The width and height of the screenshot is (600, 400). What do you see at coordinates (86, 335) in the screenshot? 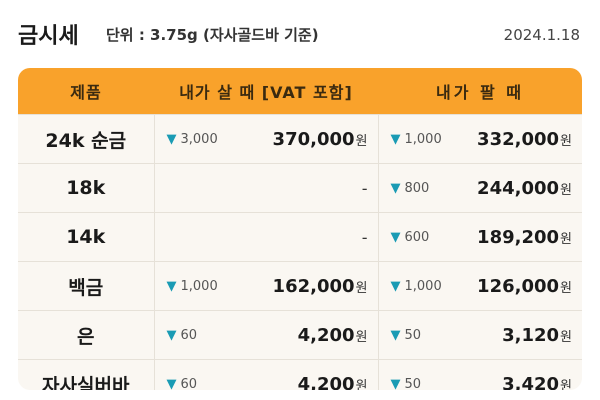
I see `product-name: 은` at bounding box center [86, 335].